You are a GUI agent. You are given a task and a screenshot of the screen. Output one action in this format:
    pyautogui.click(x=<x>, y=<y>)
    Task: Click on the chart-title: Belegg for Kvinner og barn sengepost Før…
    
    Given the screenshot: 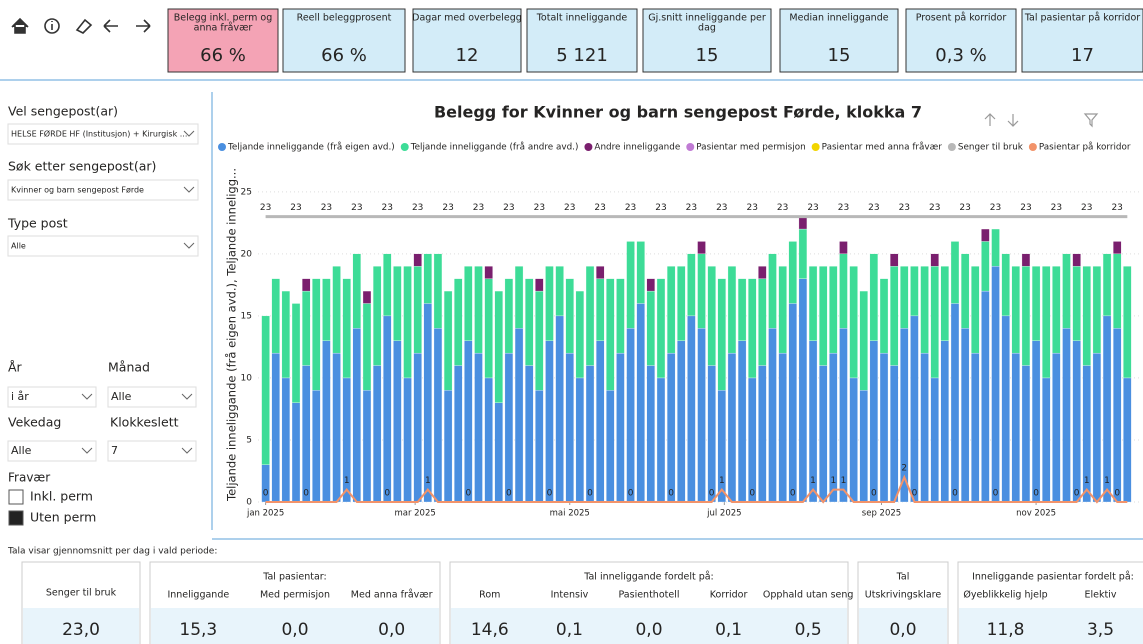 What is the action you would take?
    pyautogui.click(x=678, y=112)
    